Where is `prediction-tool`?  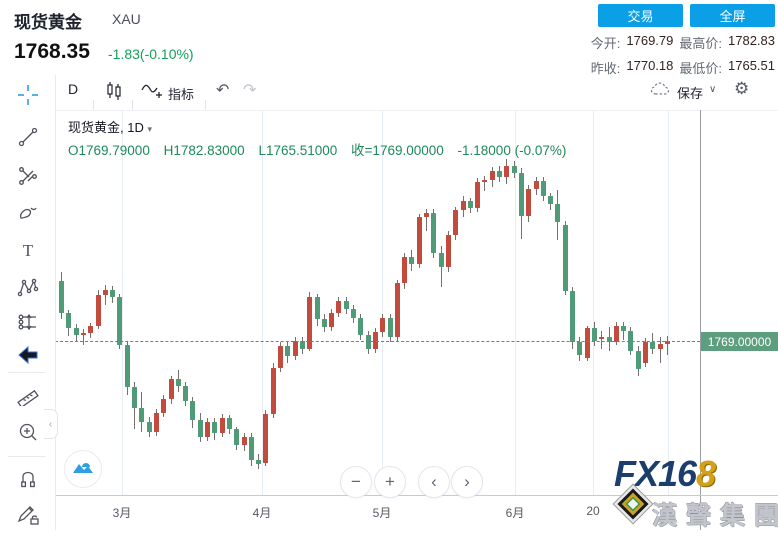 prediction-tool is located at coordinates (28, 322).